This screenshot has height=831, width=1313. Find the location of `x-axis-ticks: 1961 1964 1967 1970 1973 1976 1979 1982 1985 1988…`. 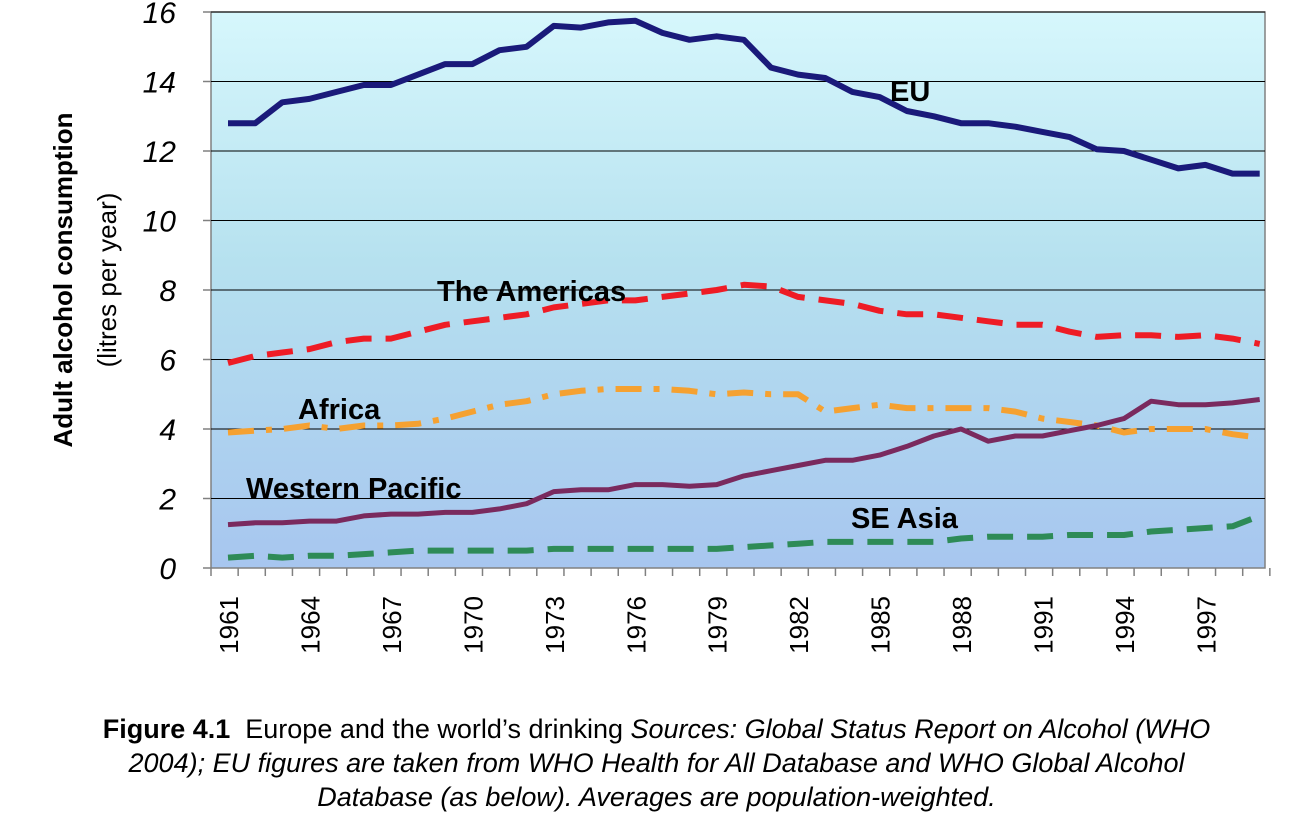

x-axis-ticks: 1961 1964 1967 1970 1973 1976 1979 1982 1985 1988… is located at coordinates (740, 611).